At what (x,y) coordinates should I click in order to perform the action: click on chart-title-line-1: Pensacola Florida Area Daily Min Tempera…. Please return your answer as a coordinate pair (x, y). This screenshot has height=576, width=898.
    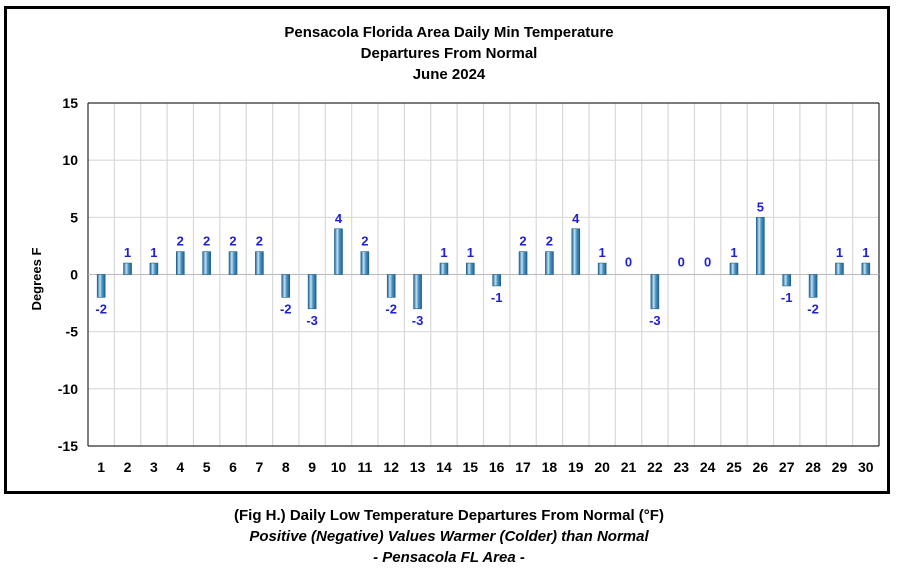
    Looking at the image, I should click on (448, 32).